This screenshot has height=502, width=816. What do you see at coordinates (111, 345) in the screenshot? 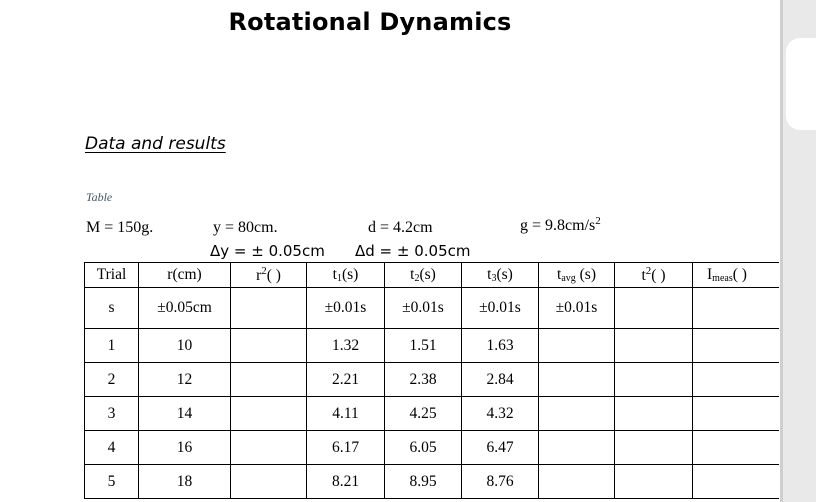
I see `cell-trial: 1` at bounding box center [111, 345].